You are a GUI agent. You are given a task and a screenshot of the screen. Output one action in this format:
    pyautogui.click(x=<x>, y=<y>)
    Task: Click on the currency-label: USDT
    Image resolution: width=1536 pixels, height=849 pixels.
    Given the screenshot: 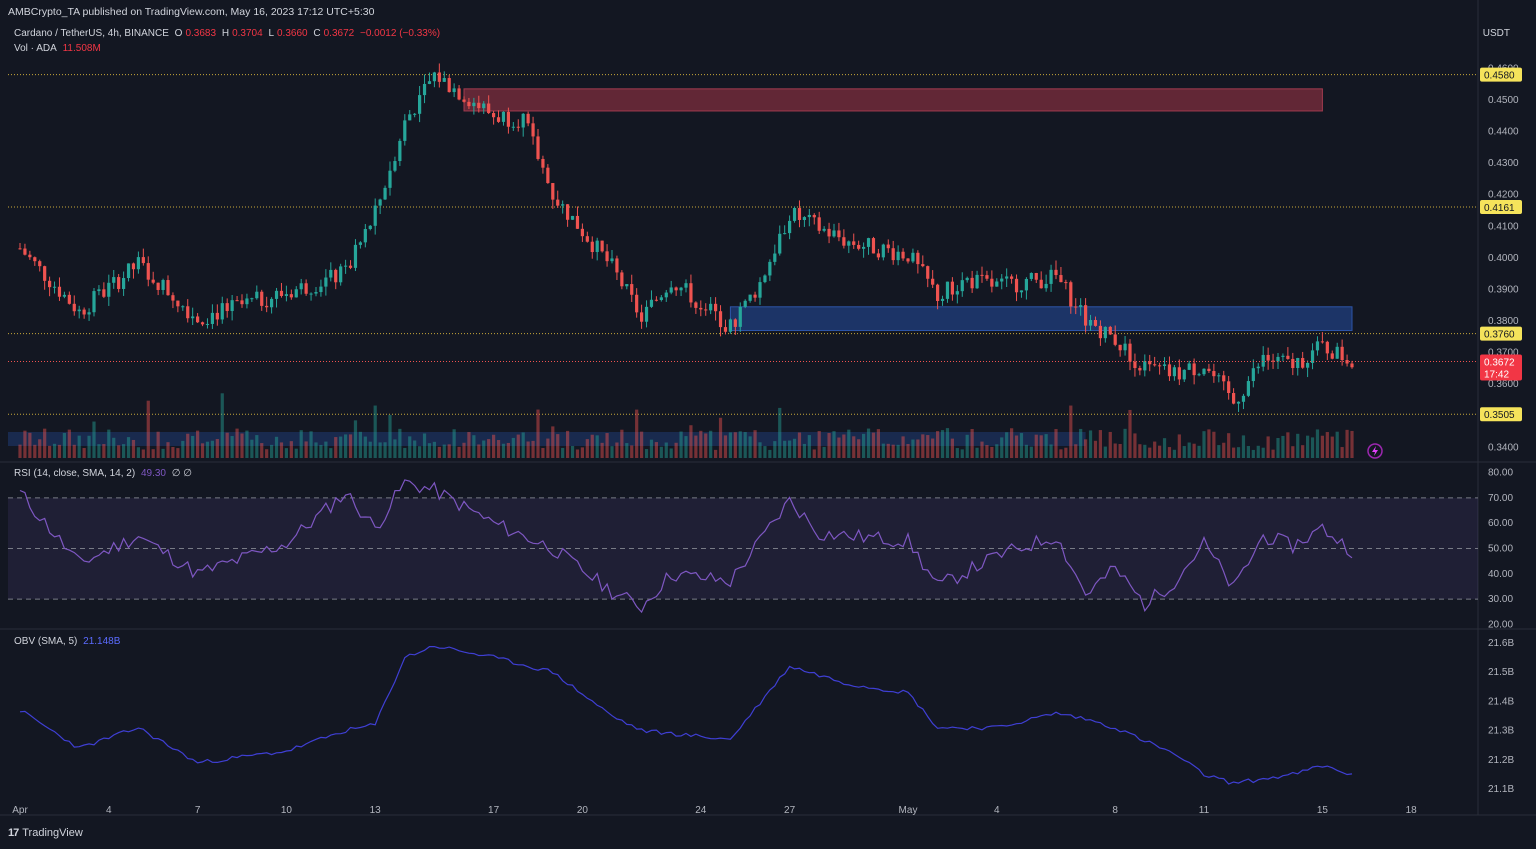 What is the action you would take?
    pyautogui.click(x=1496, y=33)
    